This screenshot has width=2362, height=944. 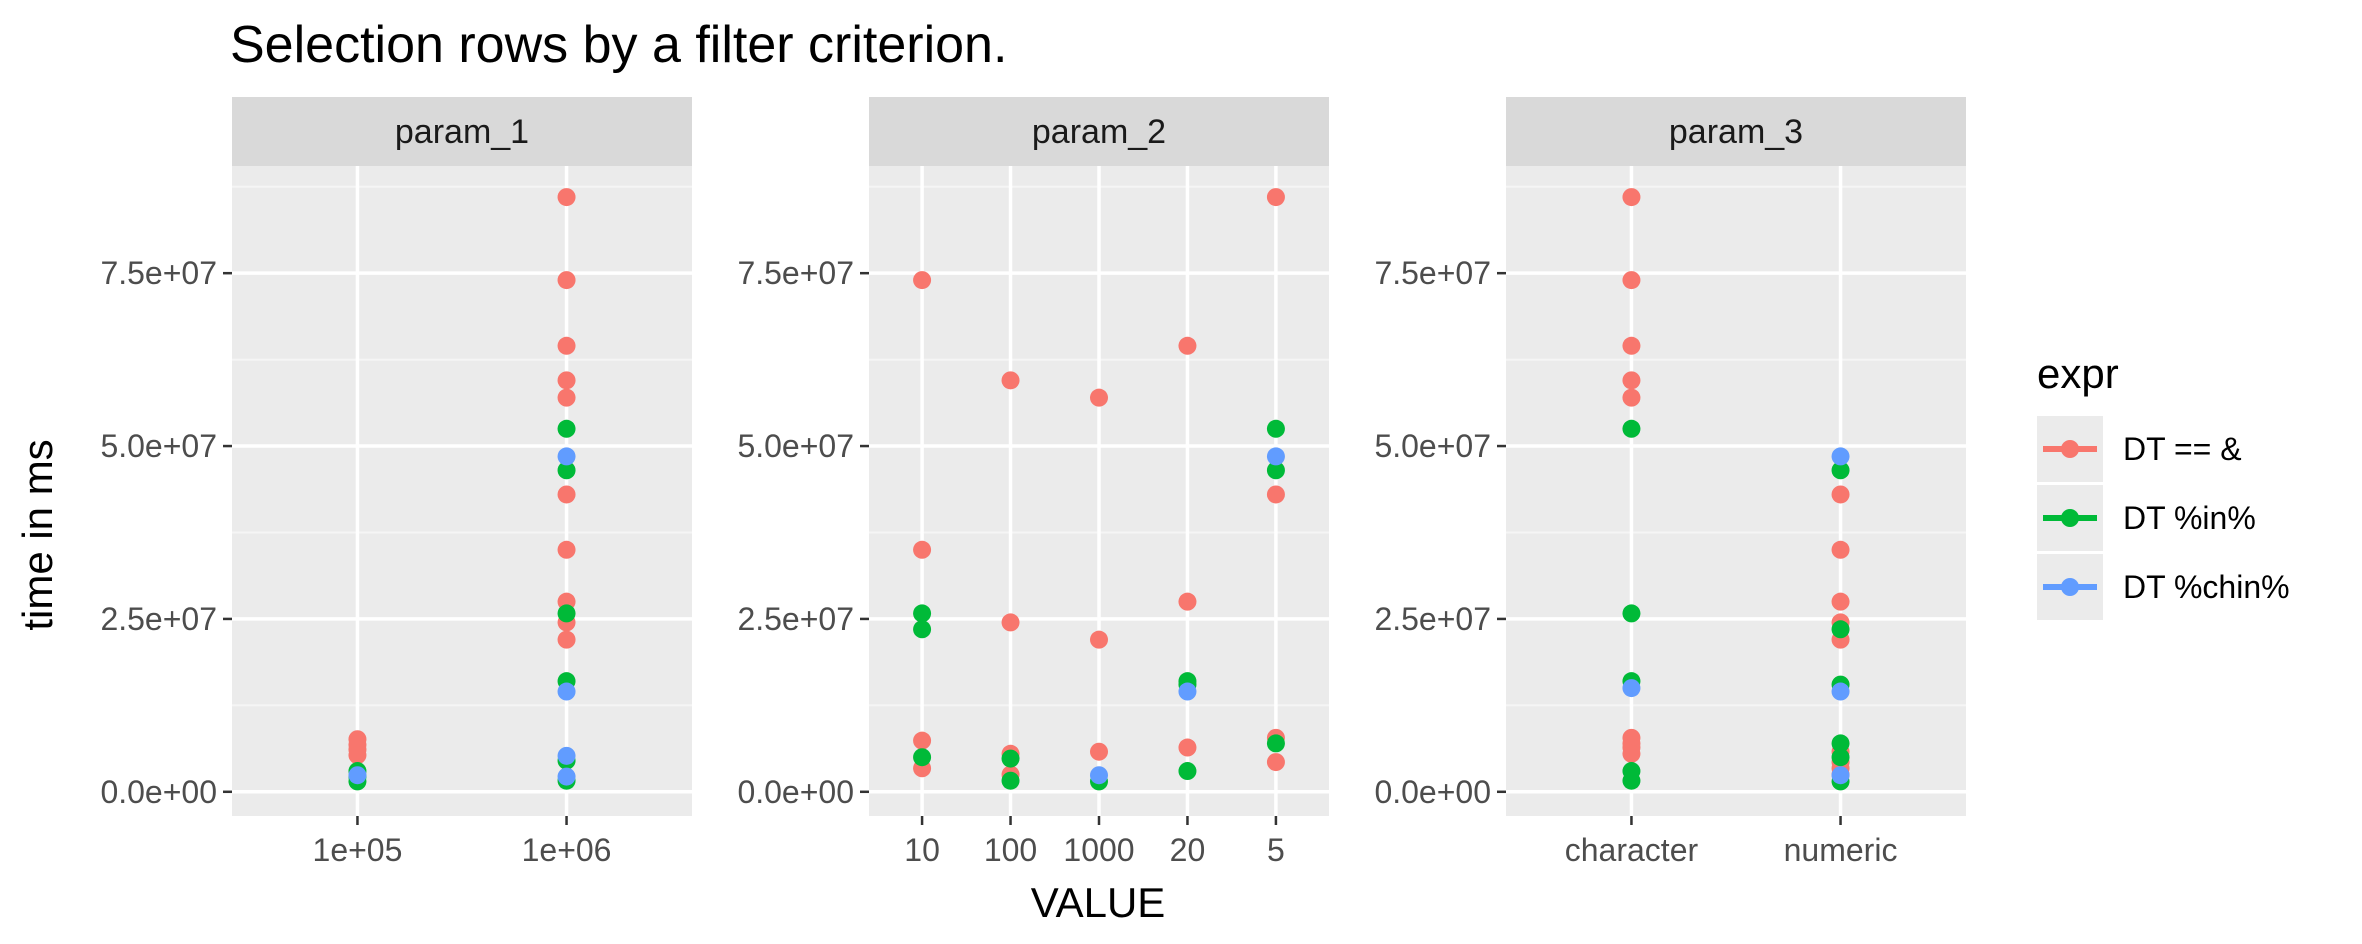 I want to click on facet-strip-label: param_1, so click(x=462, y=132).